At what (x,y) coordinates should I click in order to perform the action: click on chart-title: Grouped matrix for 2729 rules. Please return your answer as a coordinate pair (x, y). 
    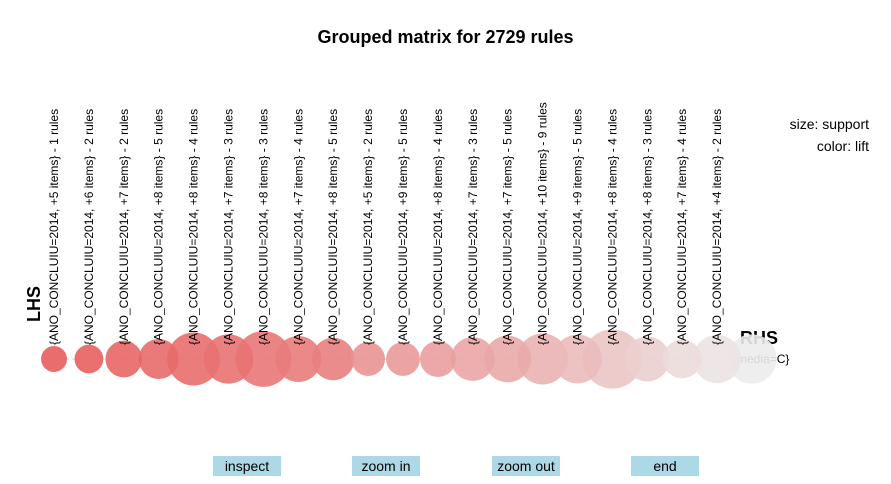
    Looking at the image, I should click on (445, 37).